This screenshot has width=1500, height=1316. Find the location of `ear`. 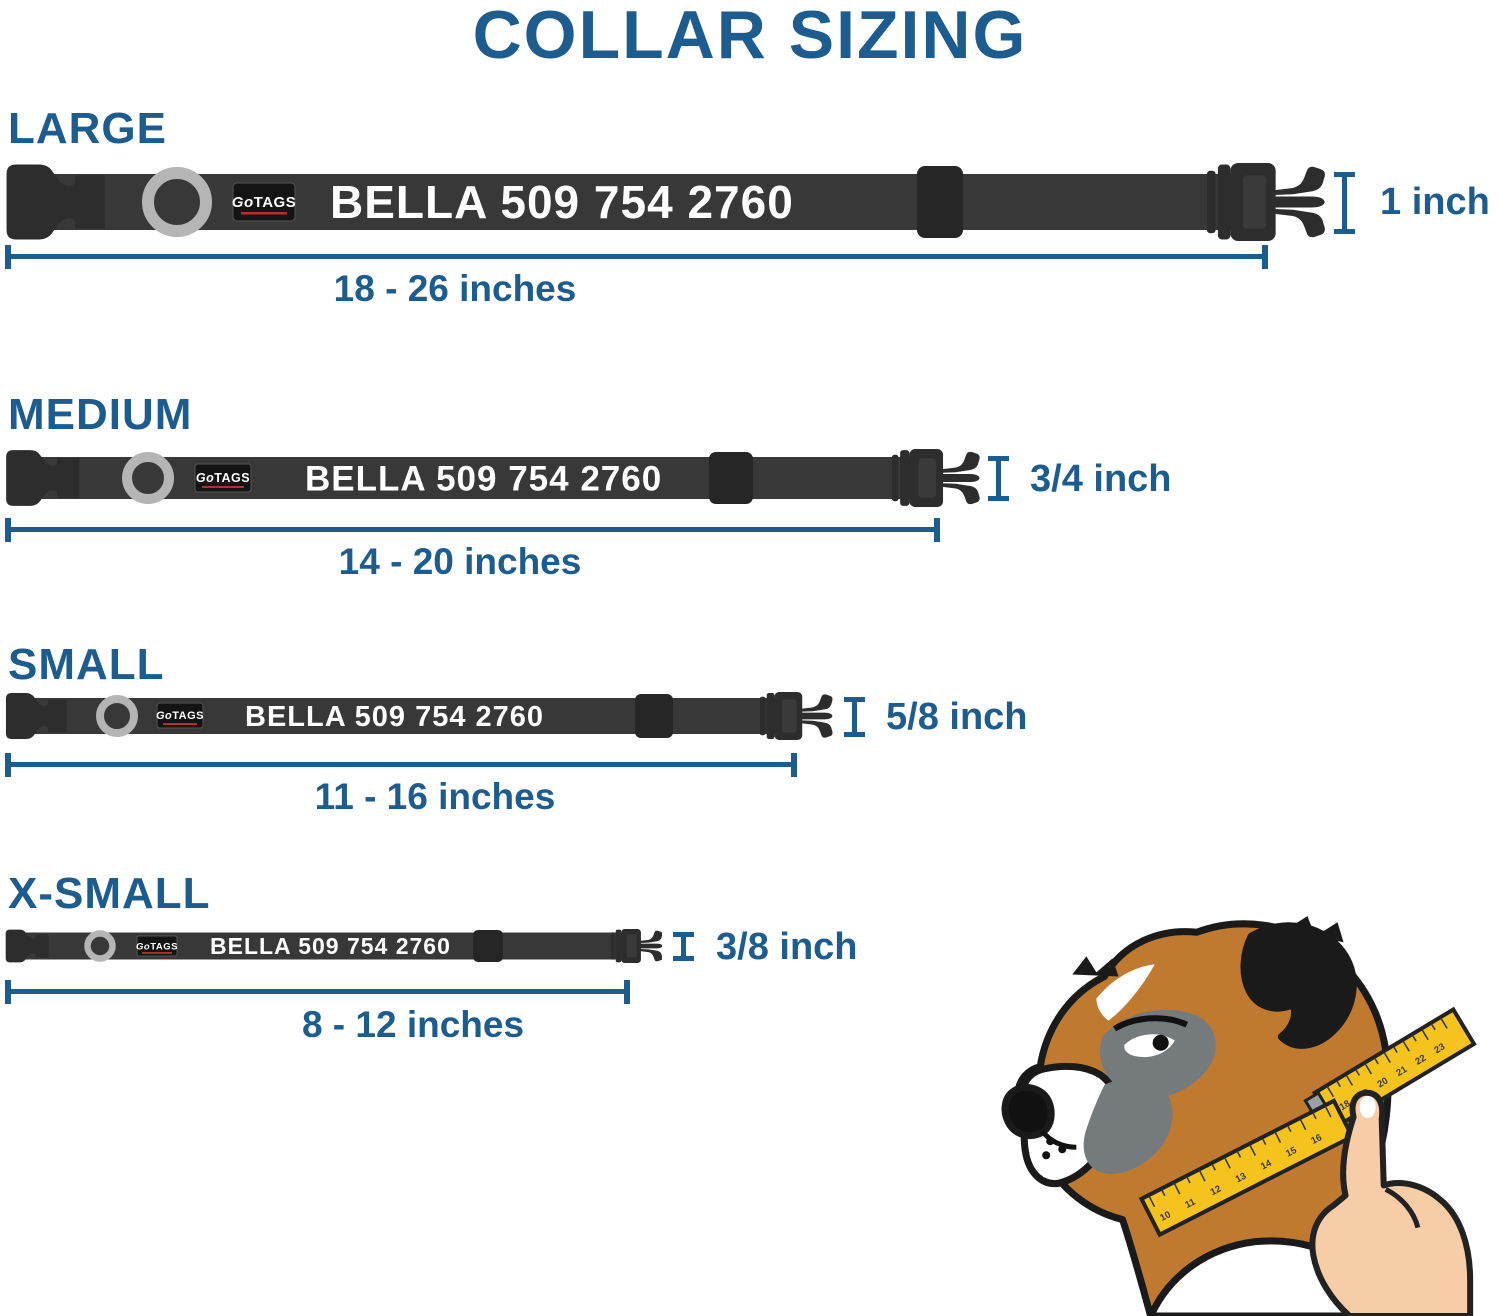

ear is located at coordinates (1298, 985).